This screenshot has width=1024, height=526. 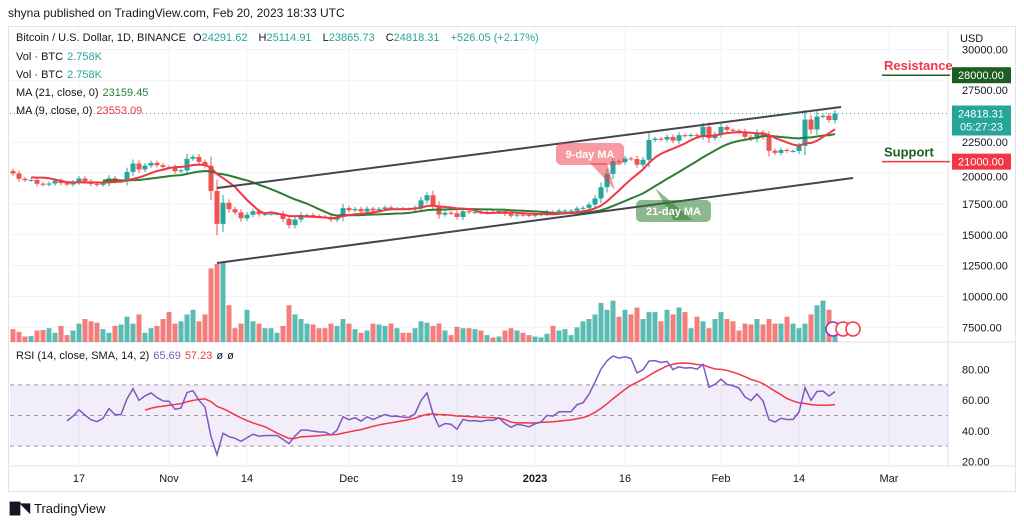 I want to click on change-value: +526.05 (+2.17%), so click(x=494, y=38).